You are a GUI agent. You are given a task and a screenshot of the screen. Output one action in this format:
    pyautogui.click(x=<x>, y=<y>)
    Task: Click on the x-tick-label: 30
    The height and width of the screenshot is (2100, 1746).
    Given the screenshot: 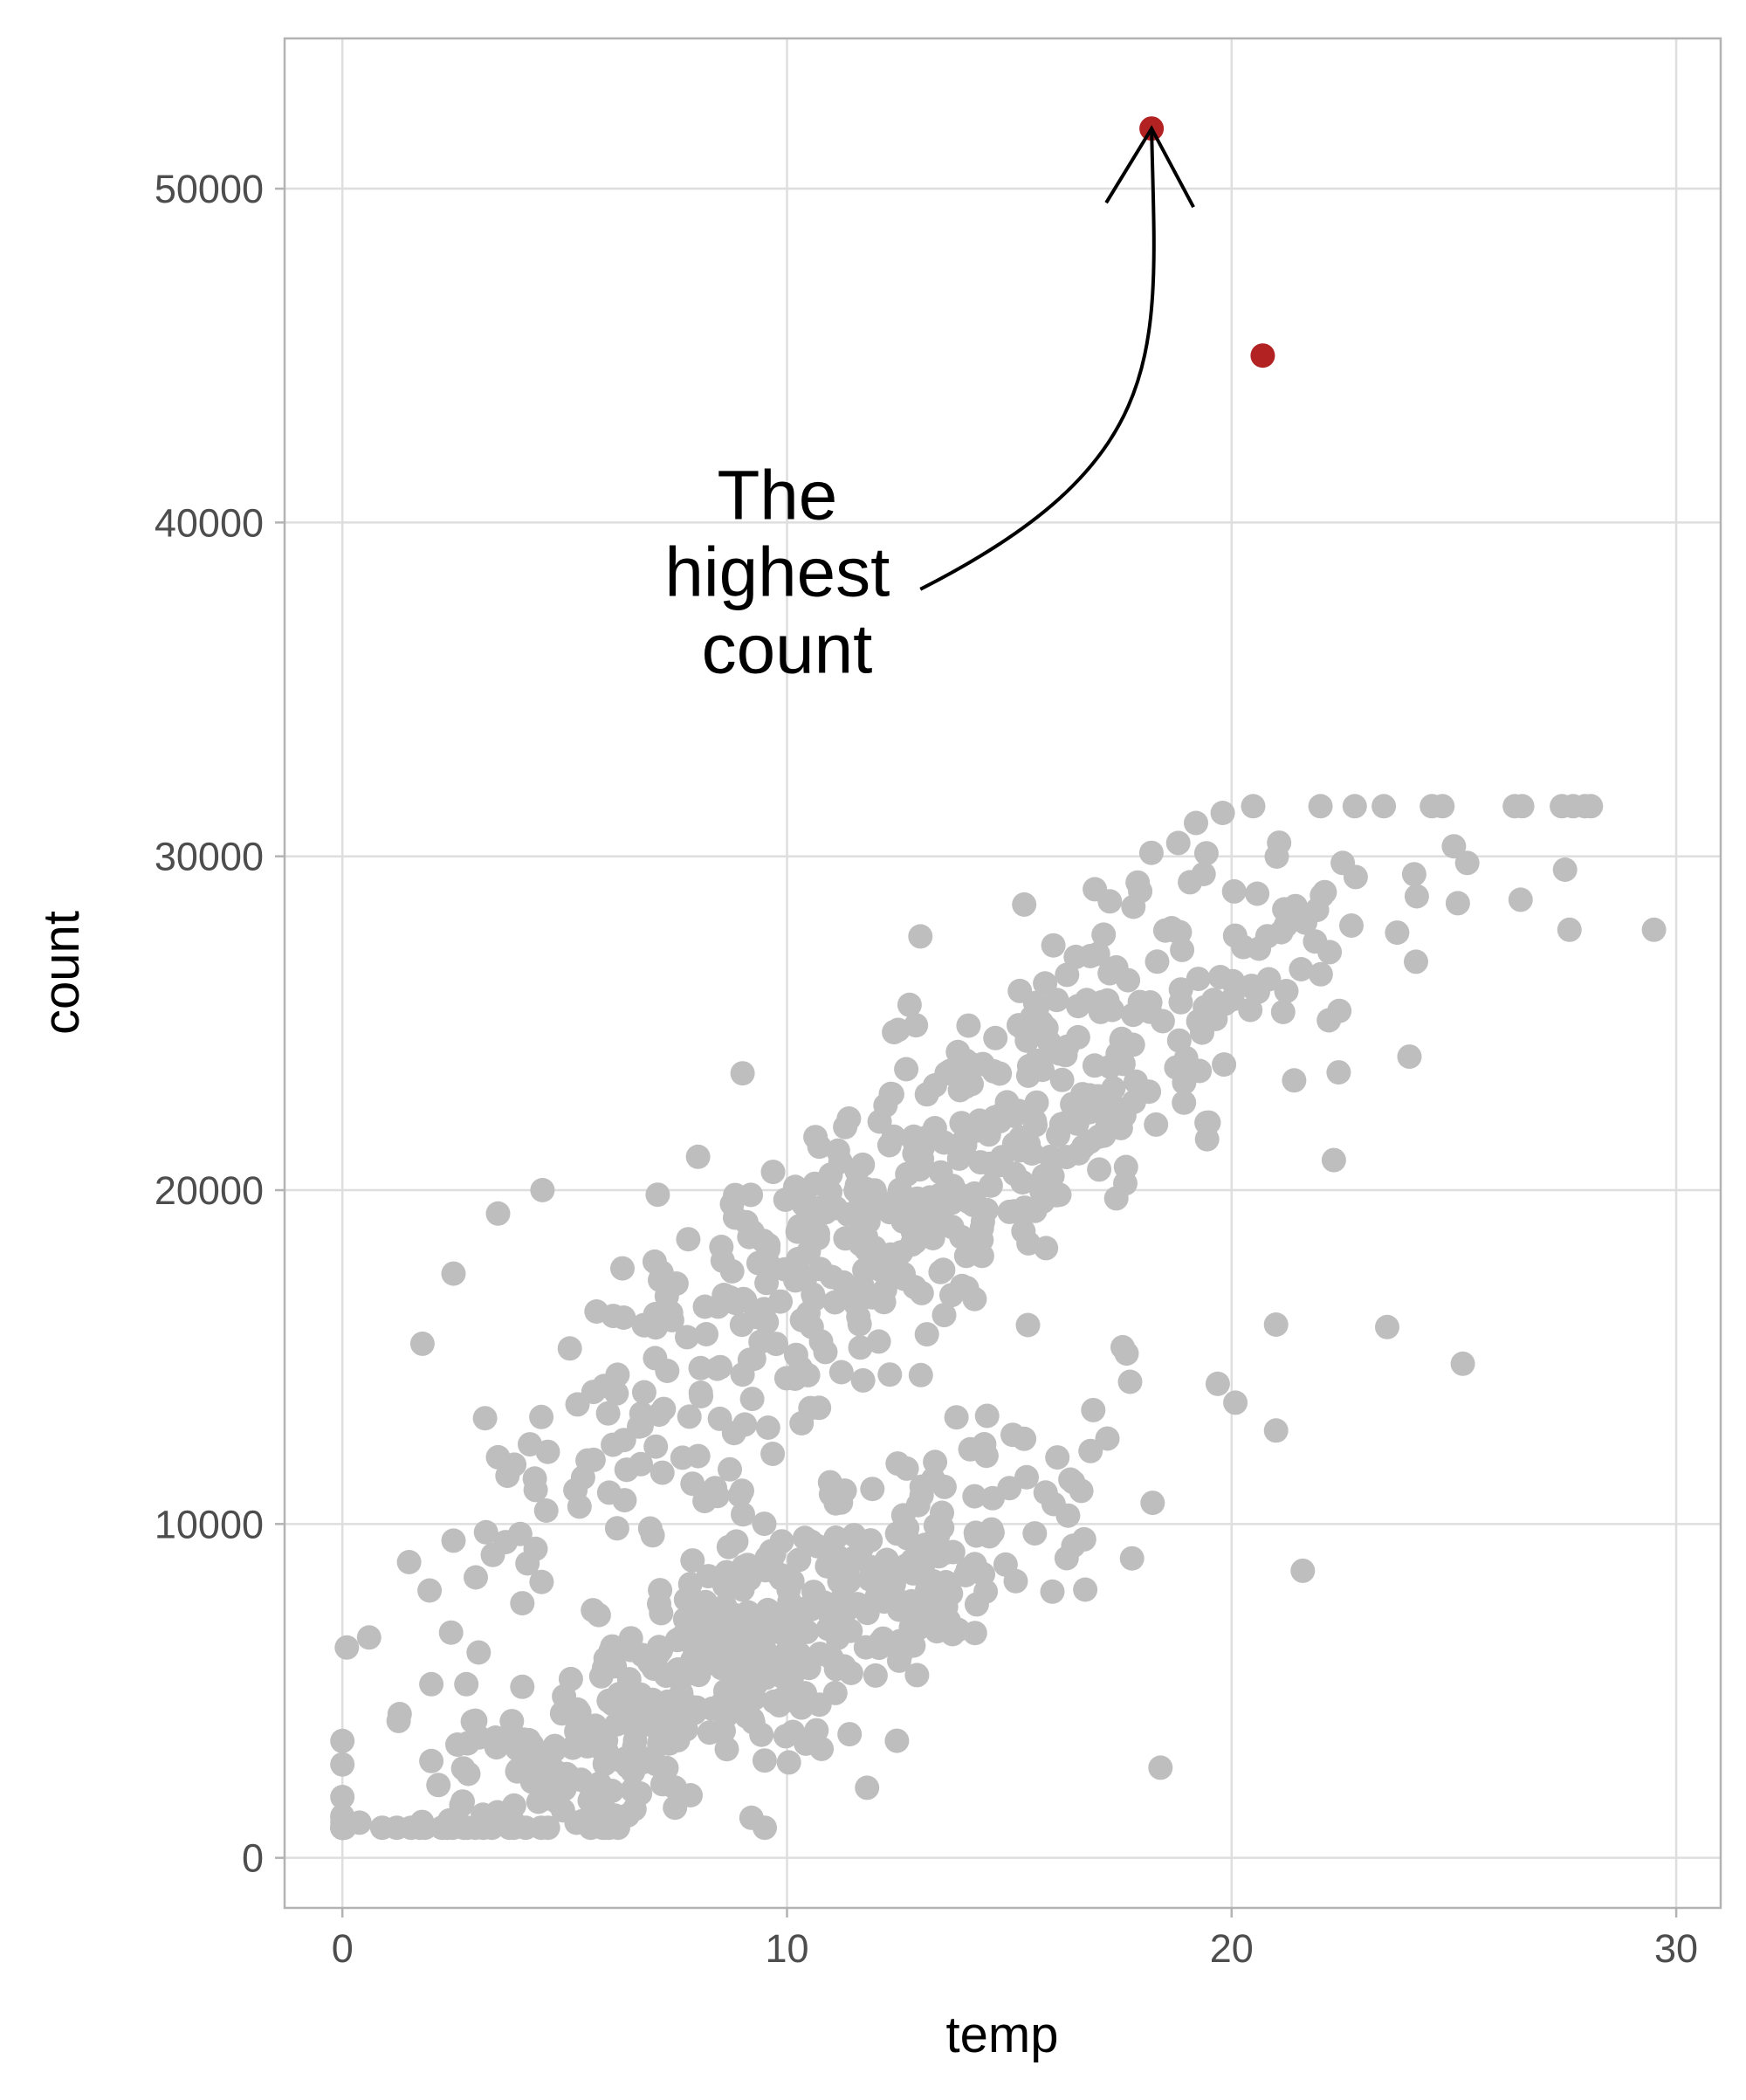 What is the action you would take?
    pyautogui.click(x=1676, y=1949)
    